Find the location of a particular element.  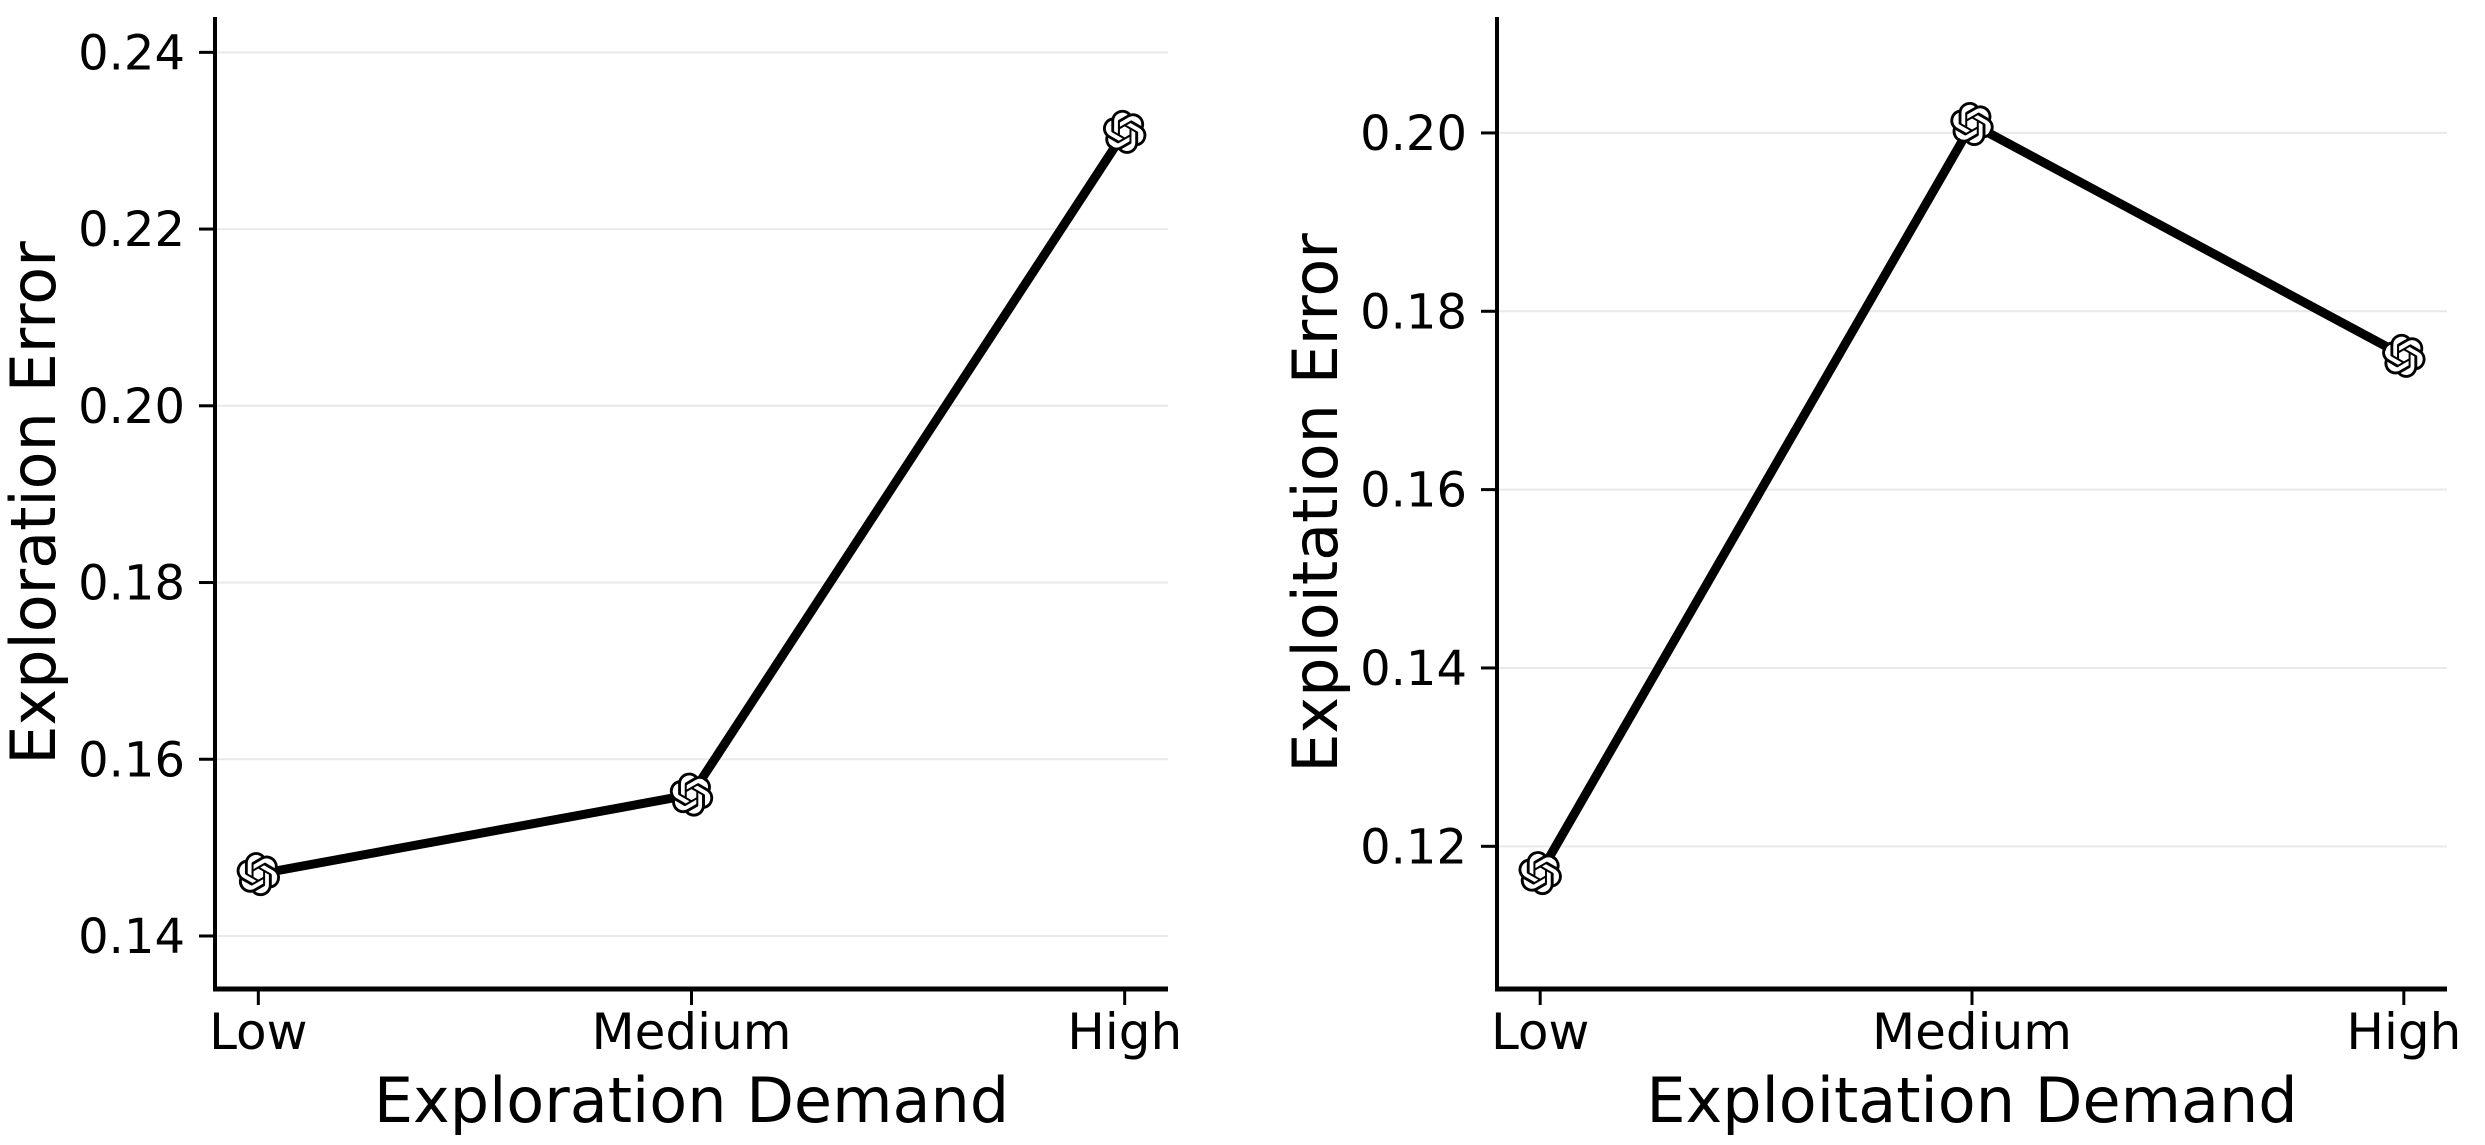

x-axis-label: Exploitation Demand is located at coordinates (1971, 1100).